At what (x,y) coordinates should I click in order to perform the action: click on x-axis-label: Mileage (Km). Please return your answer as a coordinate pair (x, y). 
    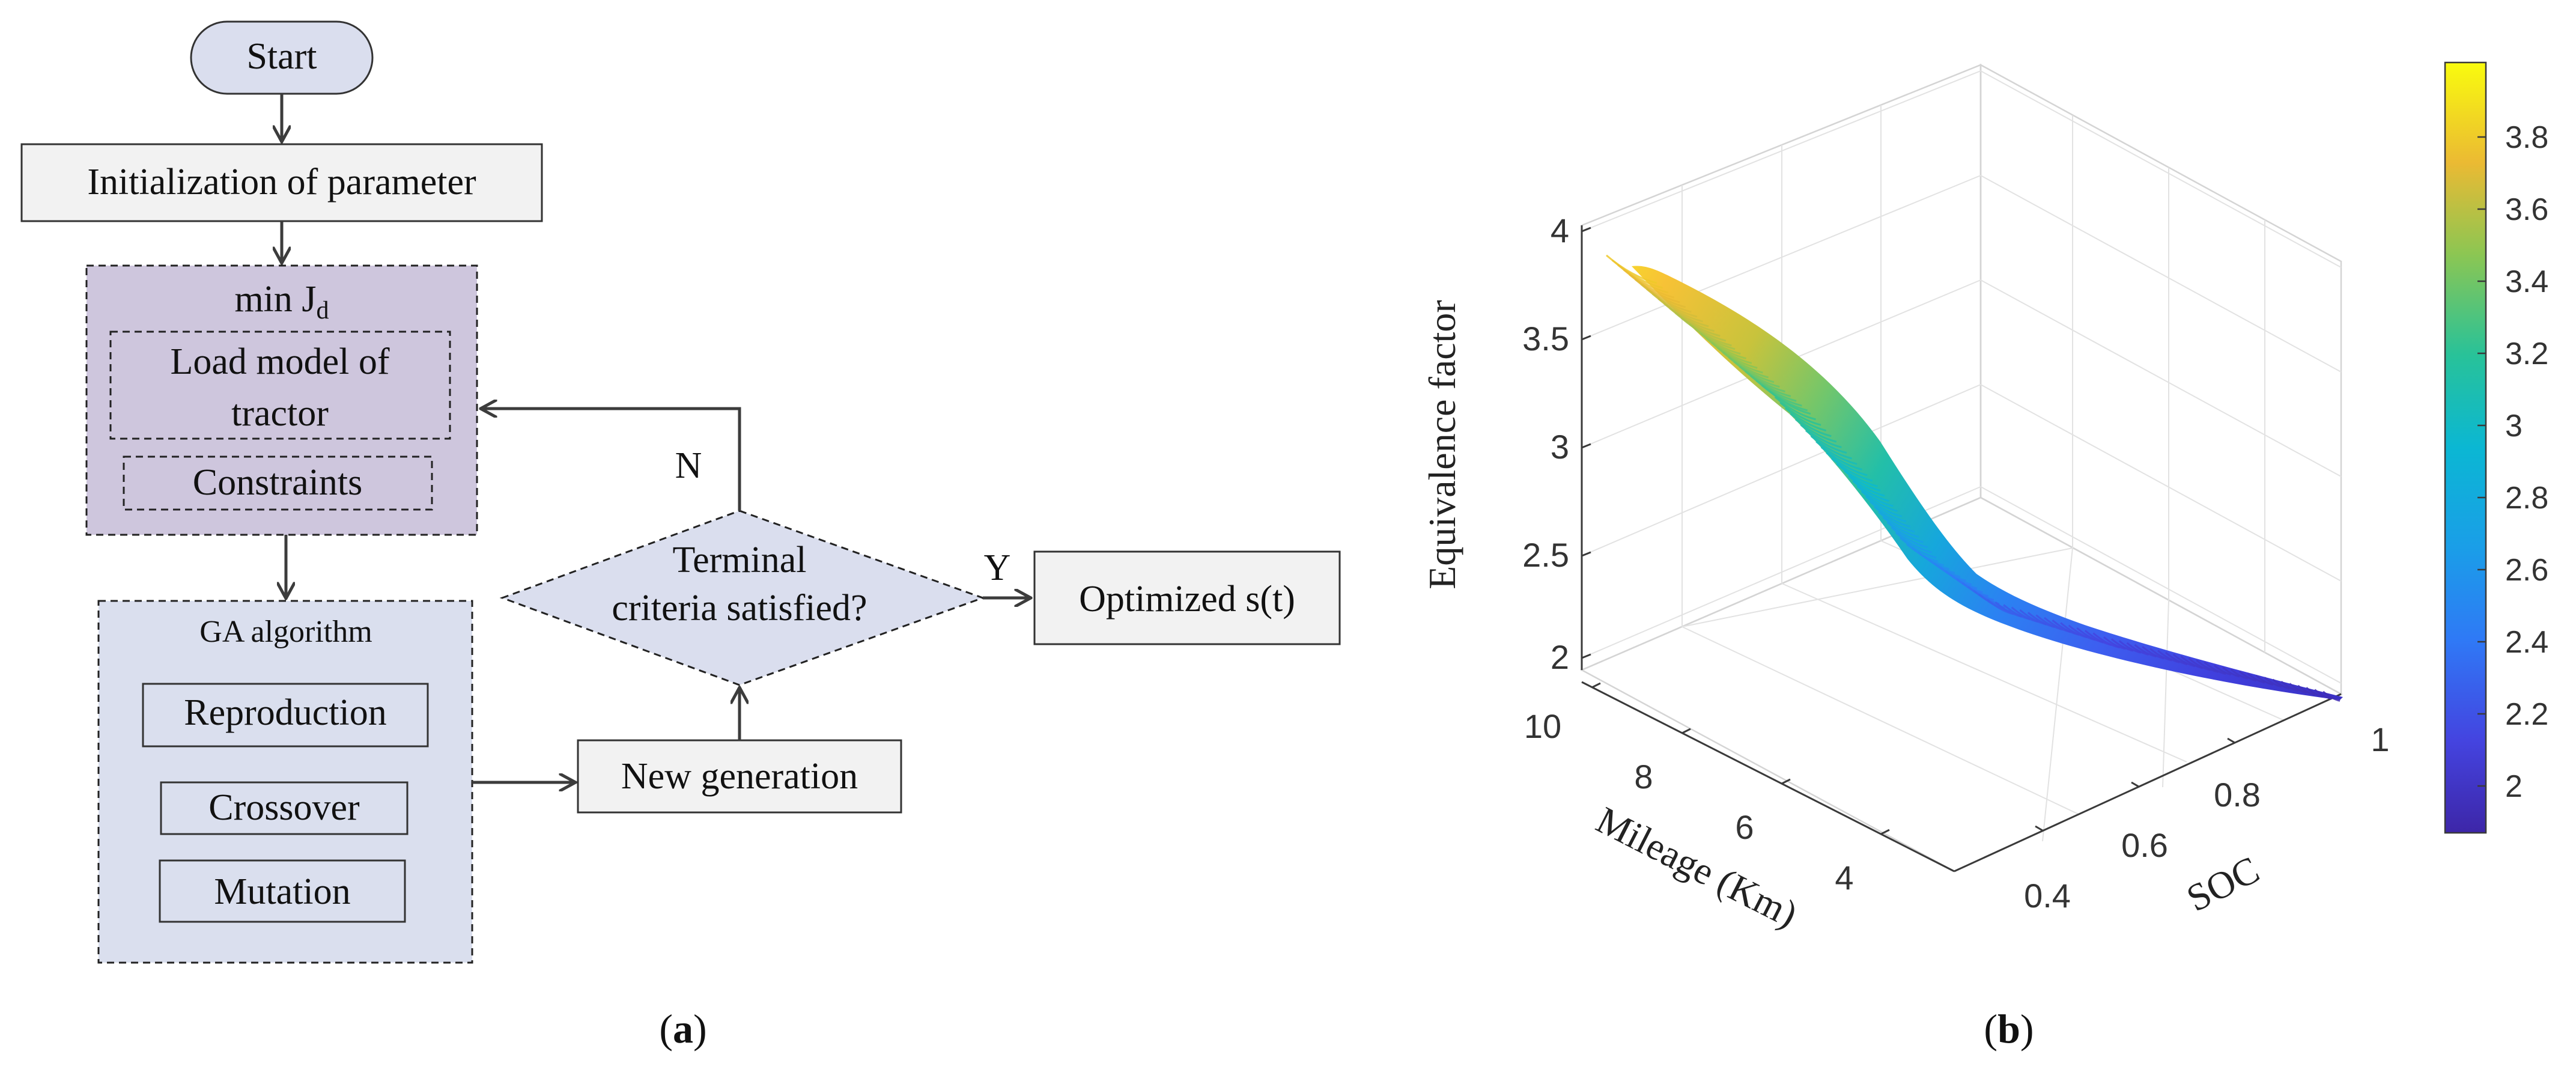
    Looking at the image, I should click on (1697, 867).